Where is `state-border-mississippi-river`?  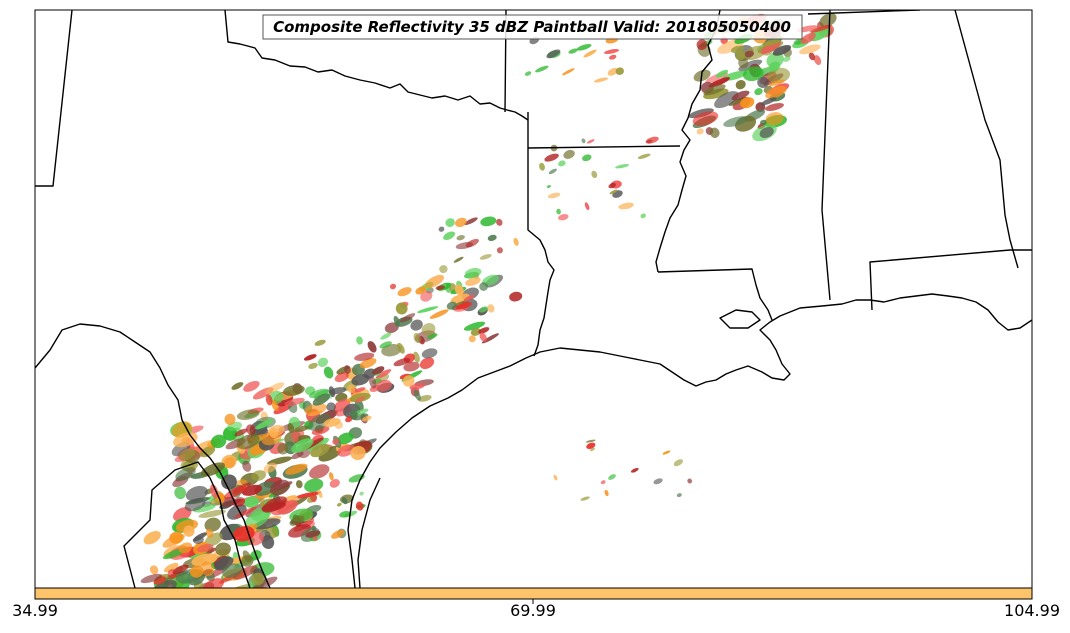
state-border-mississippi-river is located at coordinates (688, 141).